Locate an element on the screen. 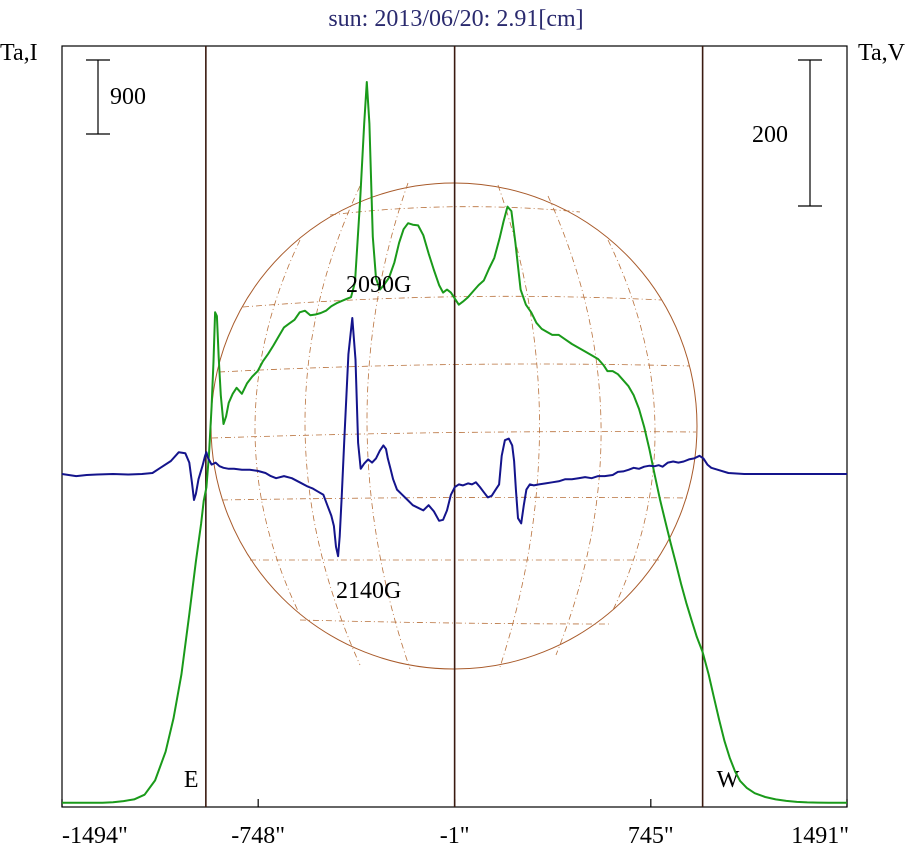  right-axis-label: Ta,V is located at coordinates (882, 53).